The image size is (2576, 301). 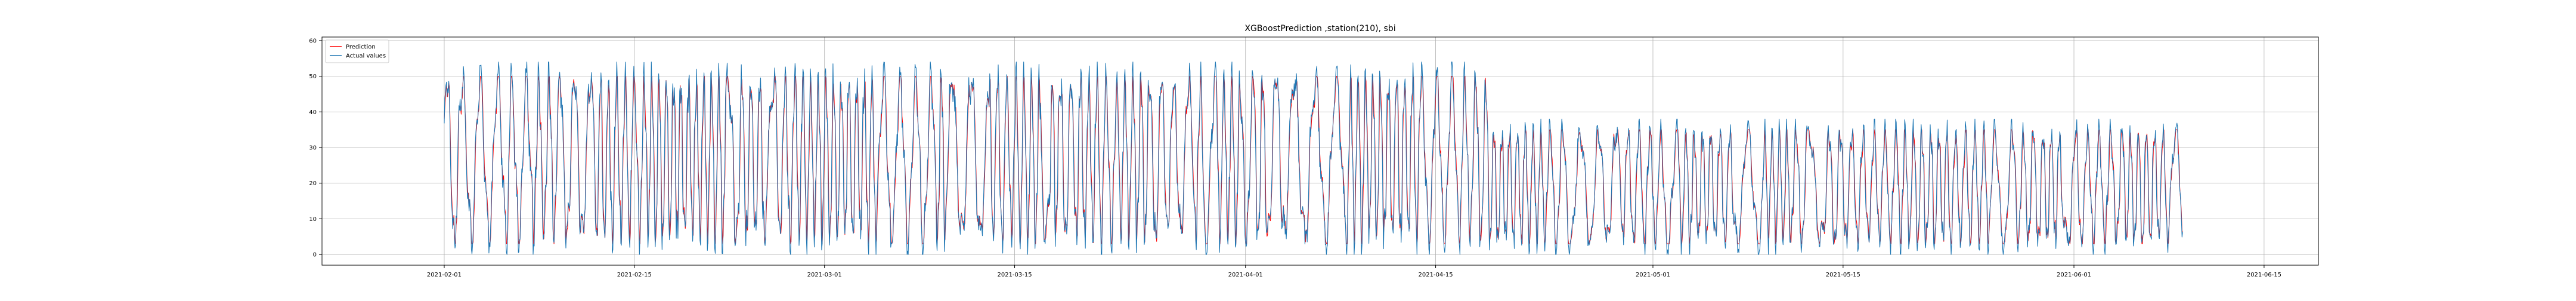 What do you see at coordinates (444, 275) in the screenshot?
I see `x-tick-label: 2021-02-01` at bounding box center [444, 275].